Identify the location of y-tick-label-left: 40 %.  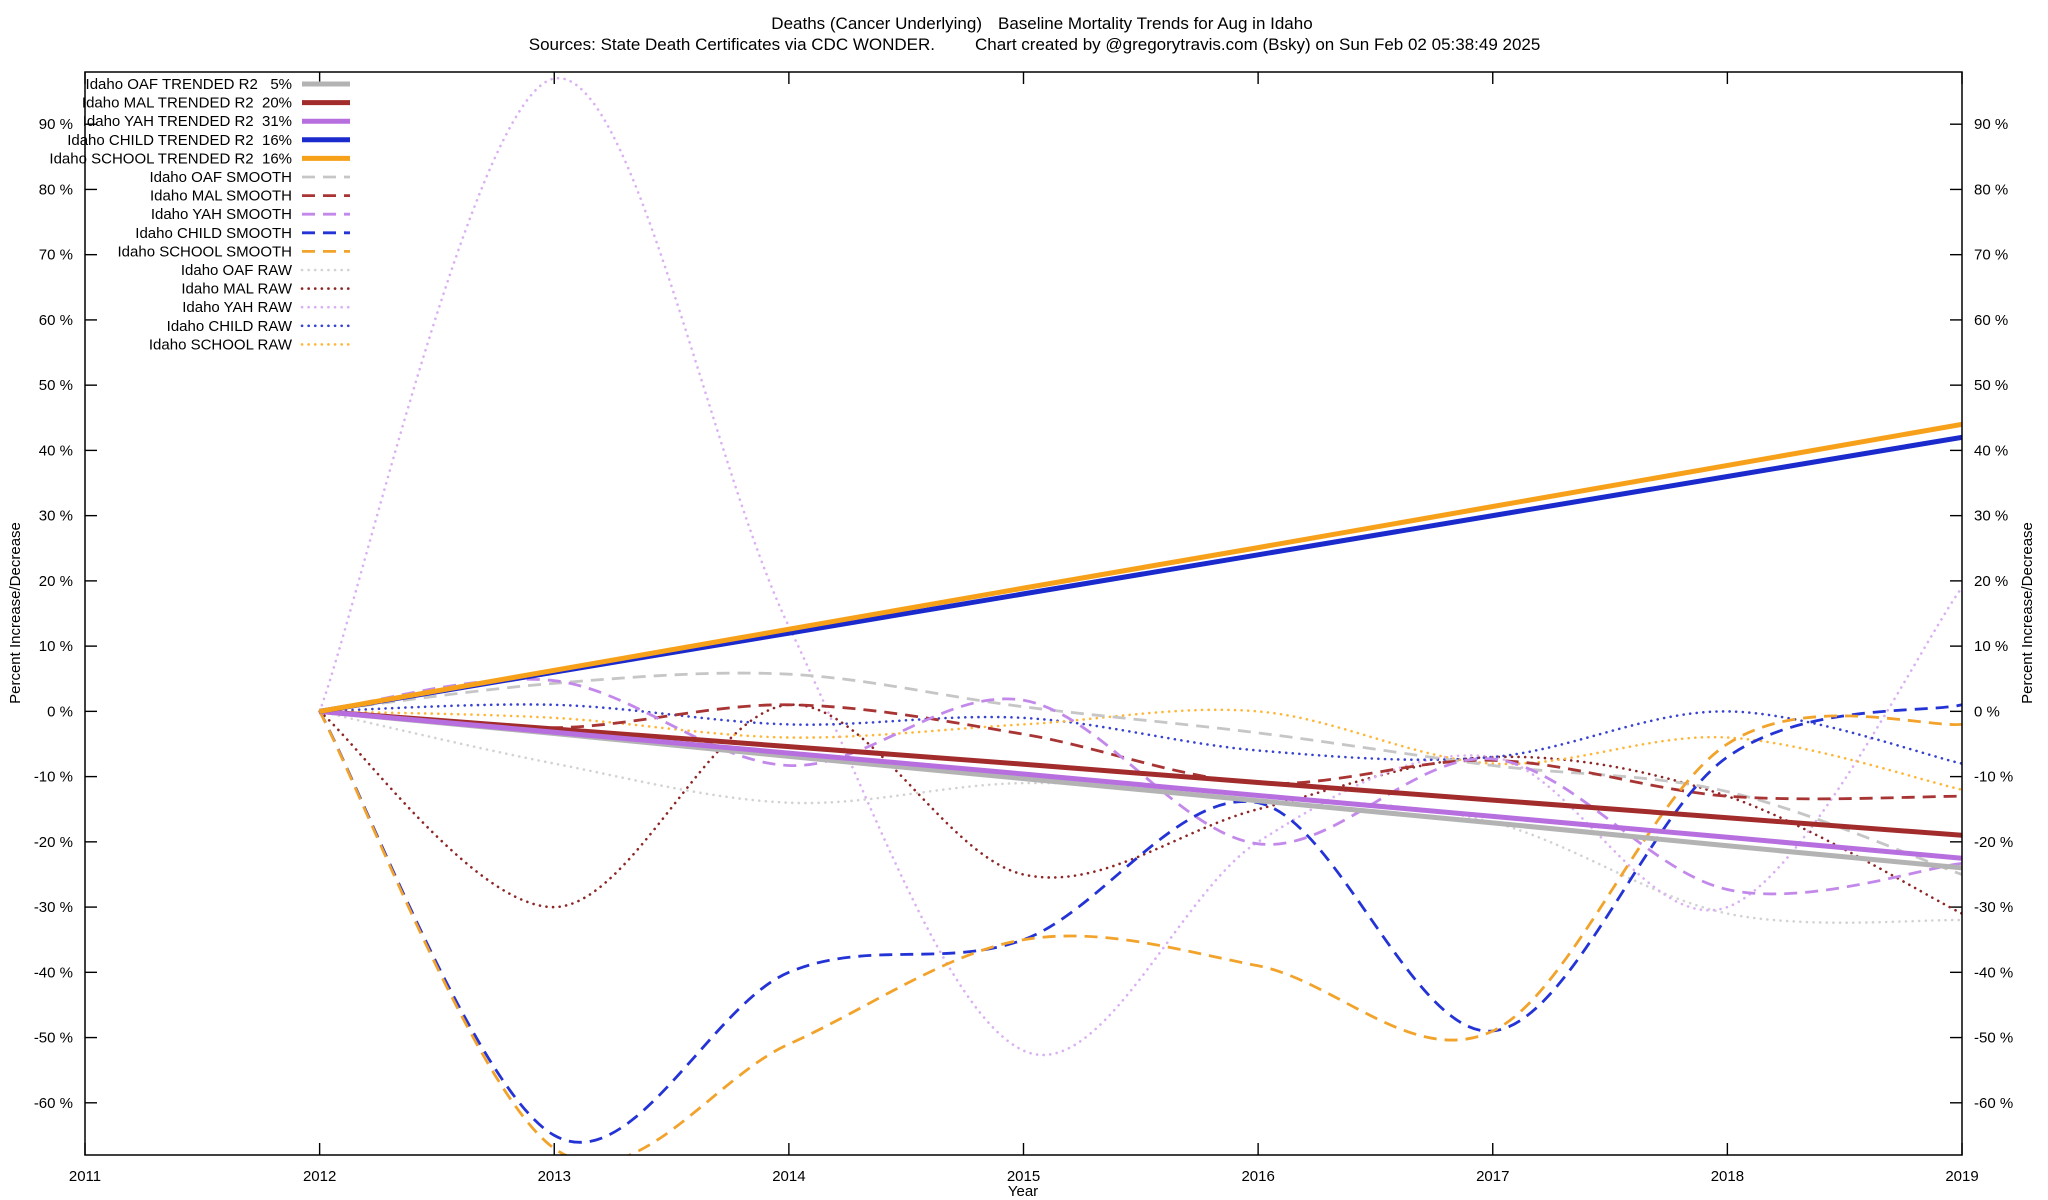
(56, 450).